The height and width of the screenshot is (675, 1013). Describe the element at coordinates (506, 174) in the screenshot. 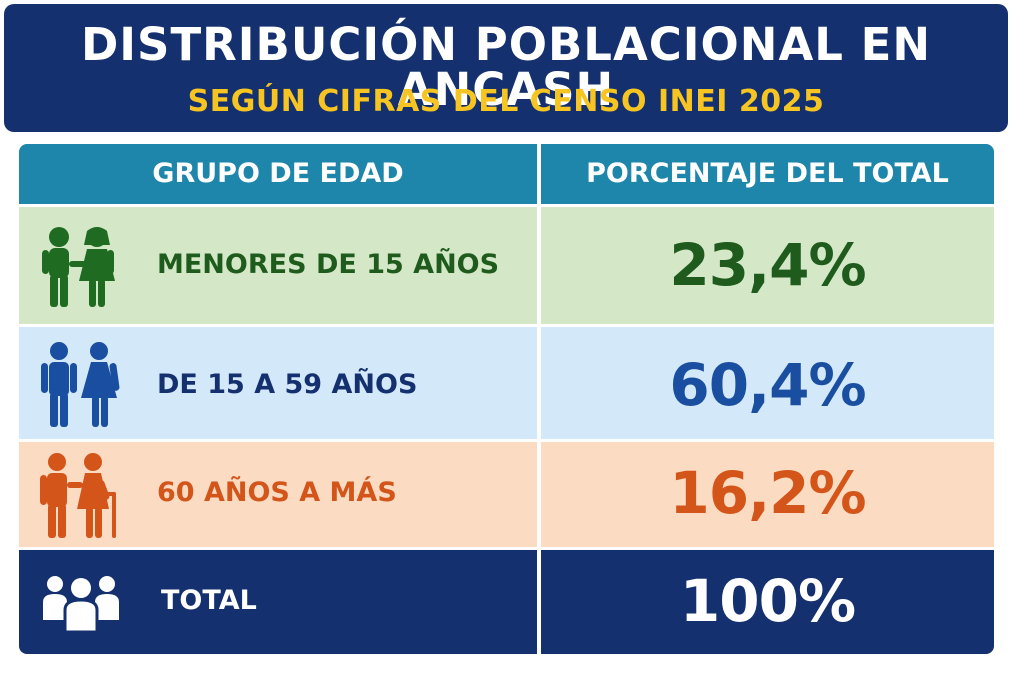

I see `table-header-row: GRUPO DE EDAD PORCENTAJE DEL TOTAL` at that location.